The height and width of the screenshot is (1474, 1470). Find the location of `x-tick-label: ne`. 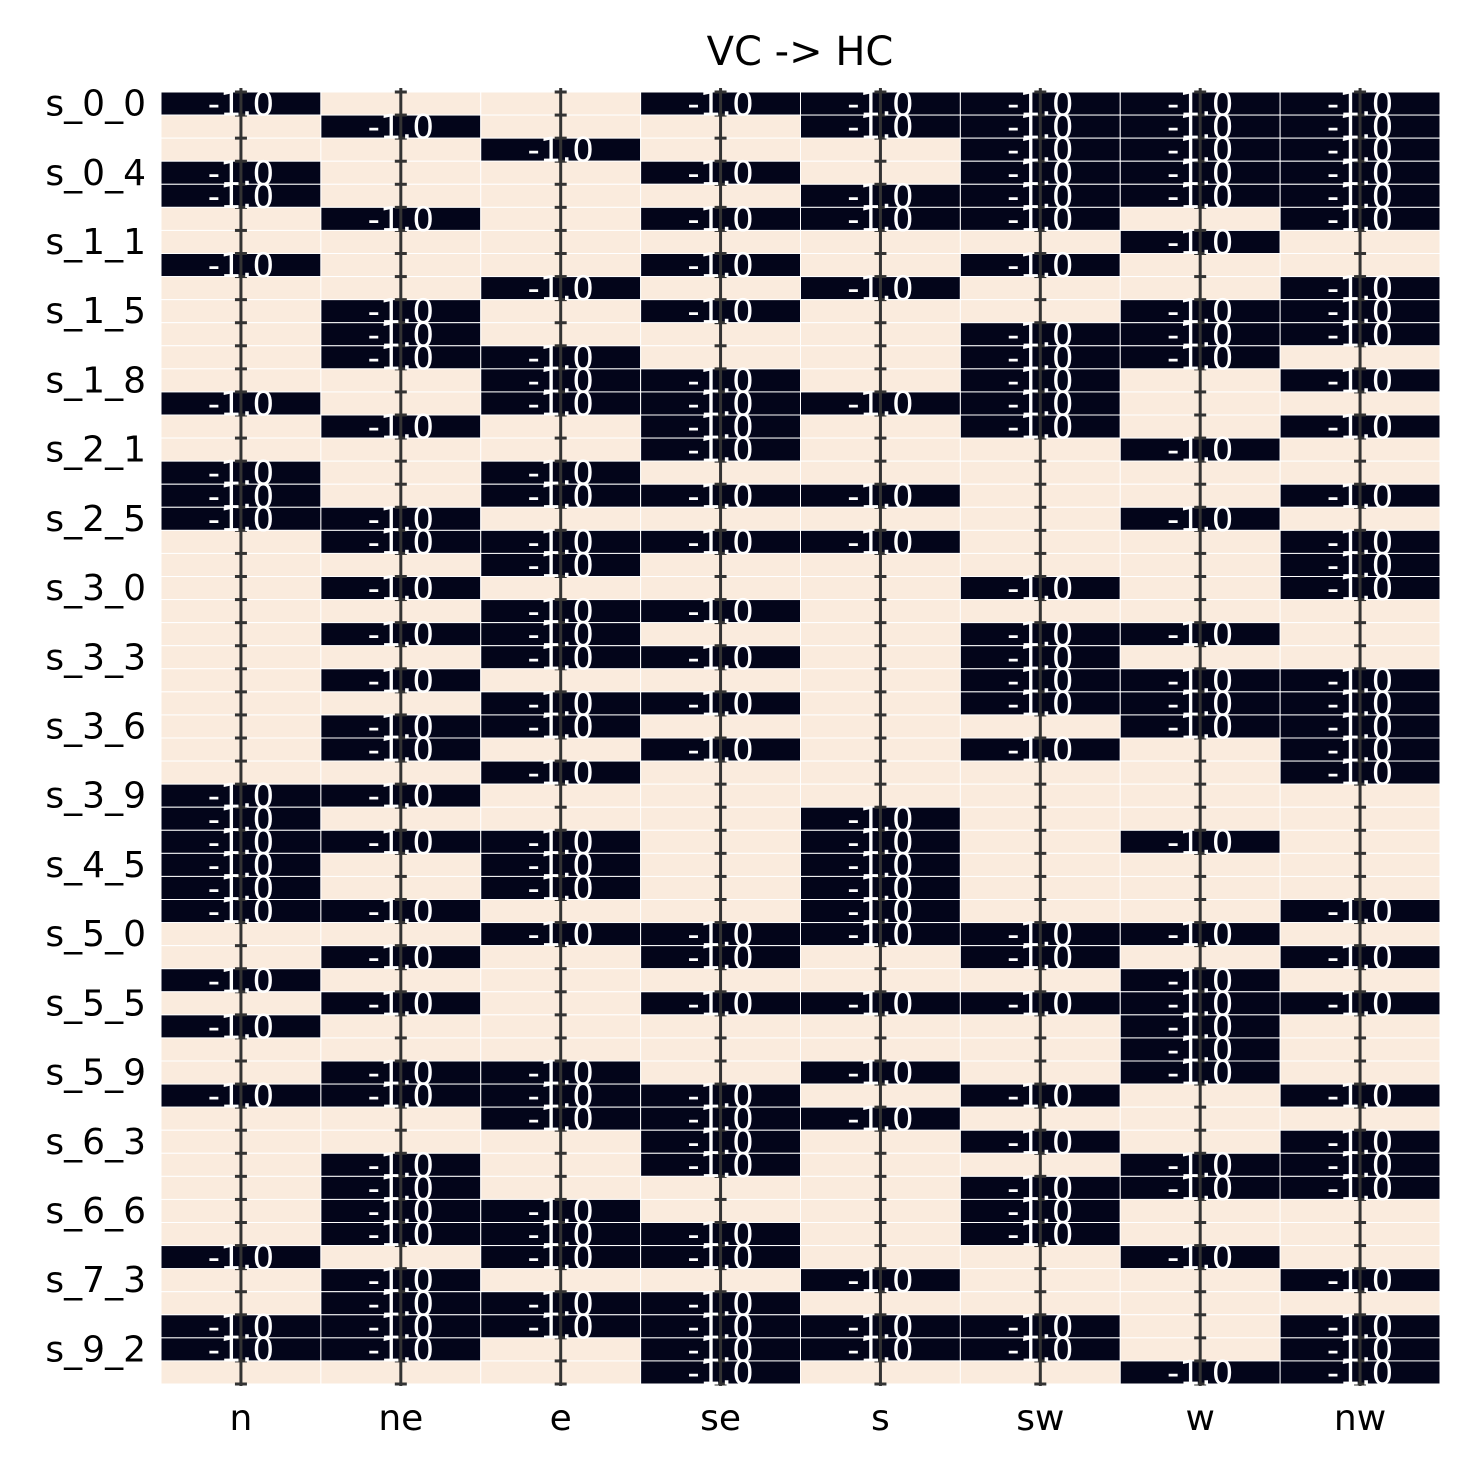

x-tick-label: ne is located at coordinates (400, 1418).